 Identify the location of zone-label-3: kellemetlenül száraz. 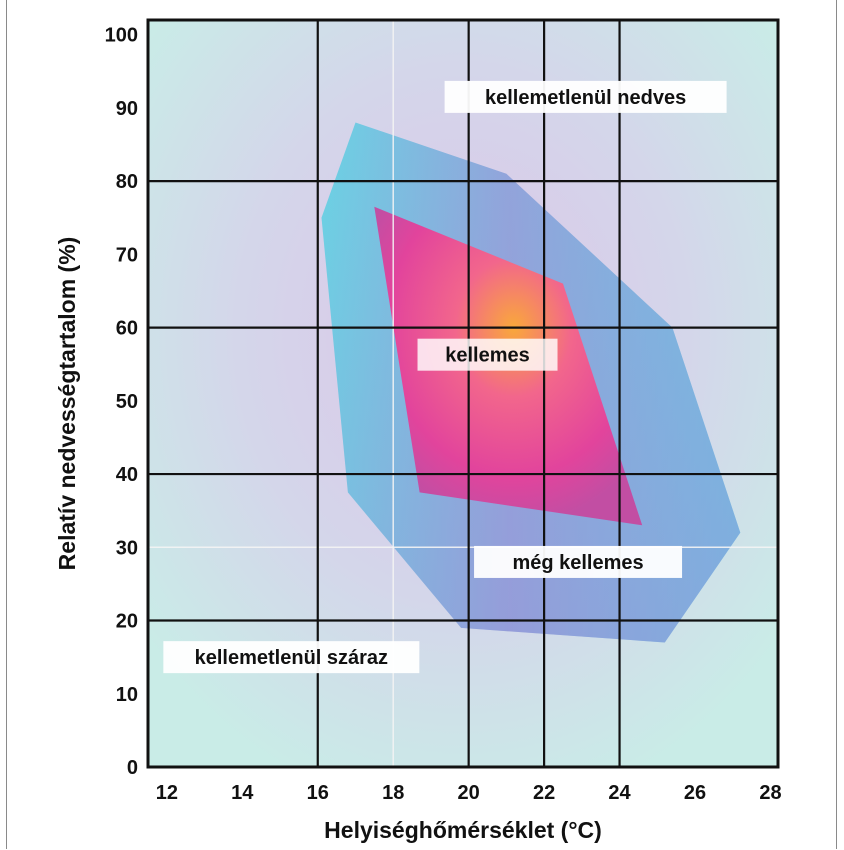
(291, 657).